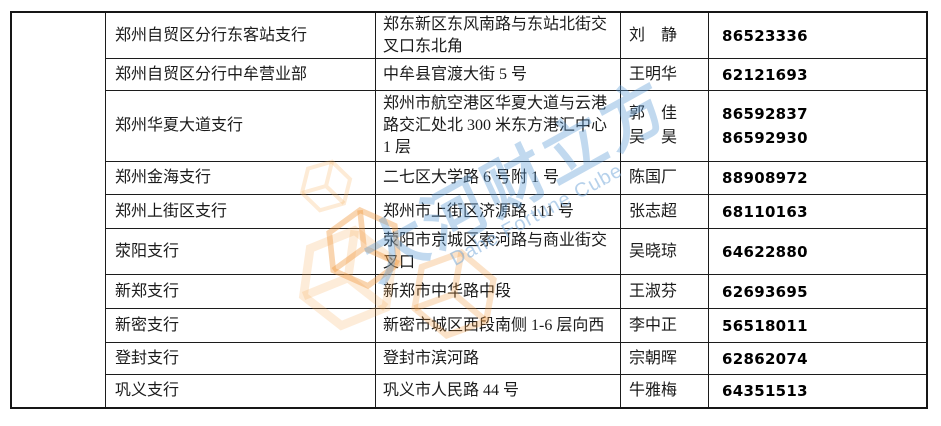  Describe the element at coordinates (653, 325) in the screenshot. I see `contact-name: 李中正` at that location.